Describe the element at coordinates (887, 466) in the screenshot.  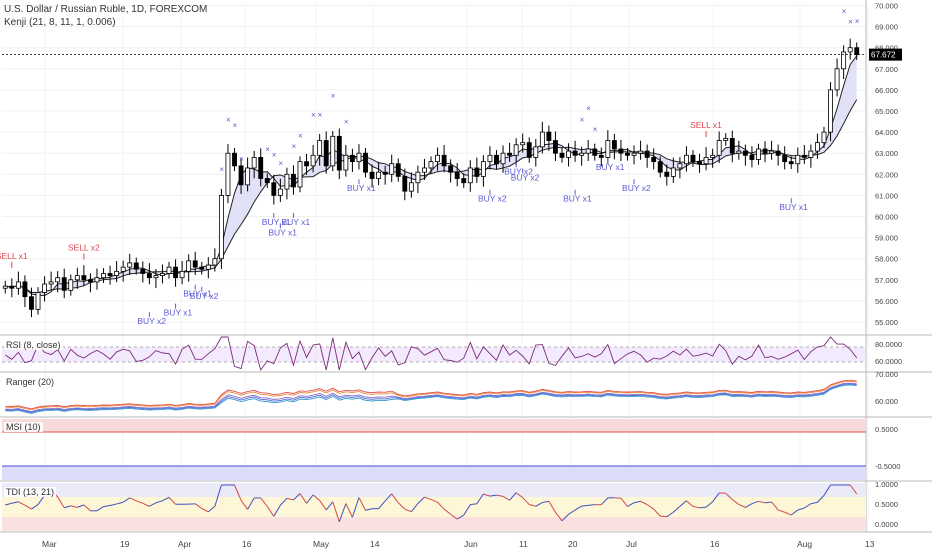
I see `msi-tick-label: -0.5000` at that location.